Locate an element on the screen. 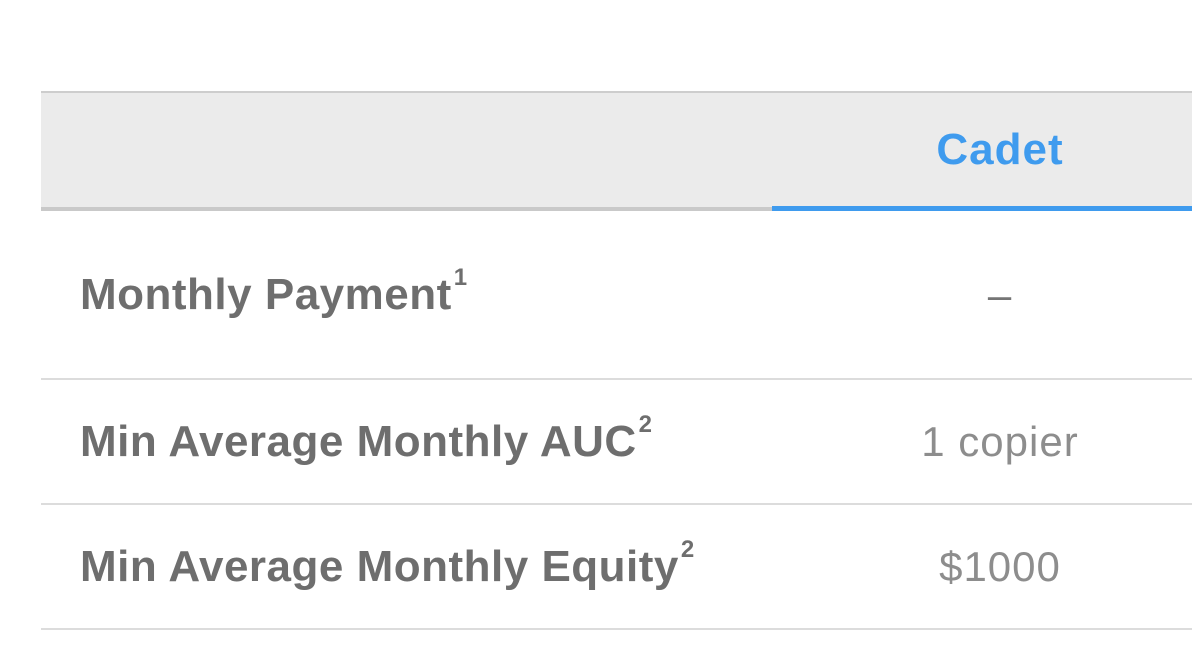 This screenshot has height=672, width=1192. feature-label-monthly-payment: Monthly Payment 1 is located at coordinates (274, 291).